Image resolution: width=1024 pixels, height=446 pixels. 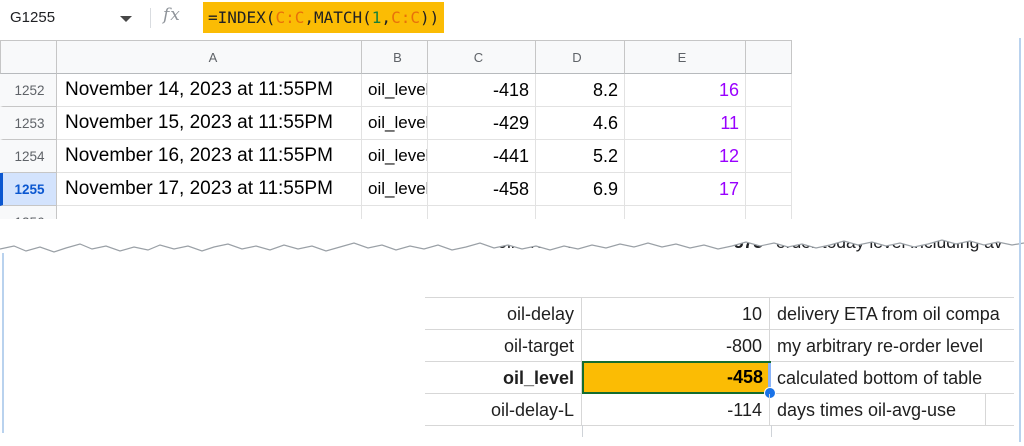 What do you see at coordinates (28, 212) in the screenshot?
I see `row-header-1256-partial: 1256` at bounding box center [28, 212].